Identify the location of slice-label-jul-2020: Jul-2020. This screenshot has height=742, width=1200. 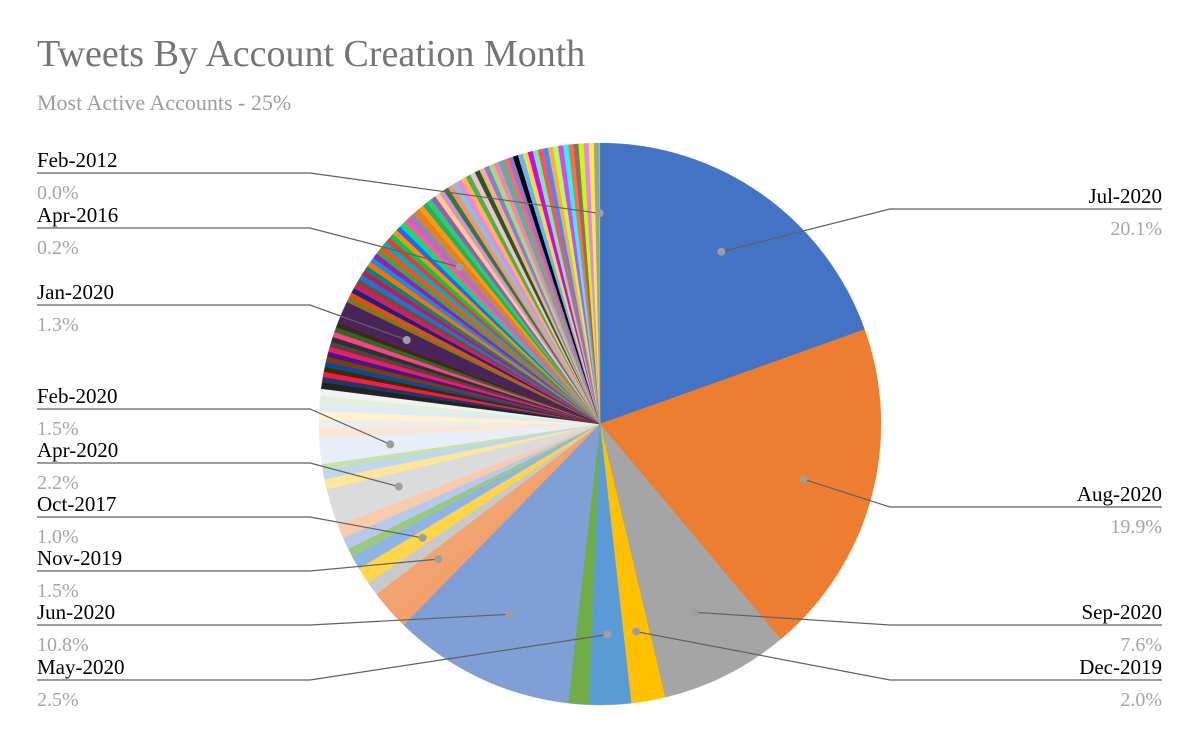
(1126, 196).